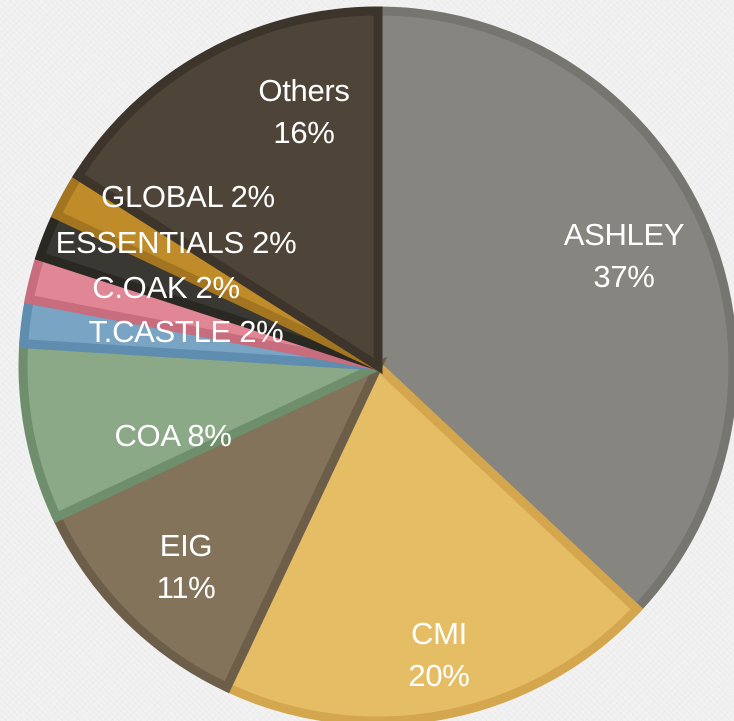 This screenshot has width=734, height=721. What do you see at coordinates (172, 435) in the screenshot?
I see `slice-label-coa: COA 8%` at bounding box center [172, 435].